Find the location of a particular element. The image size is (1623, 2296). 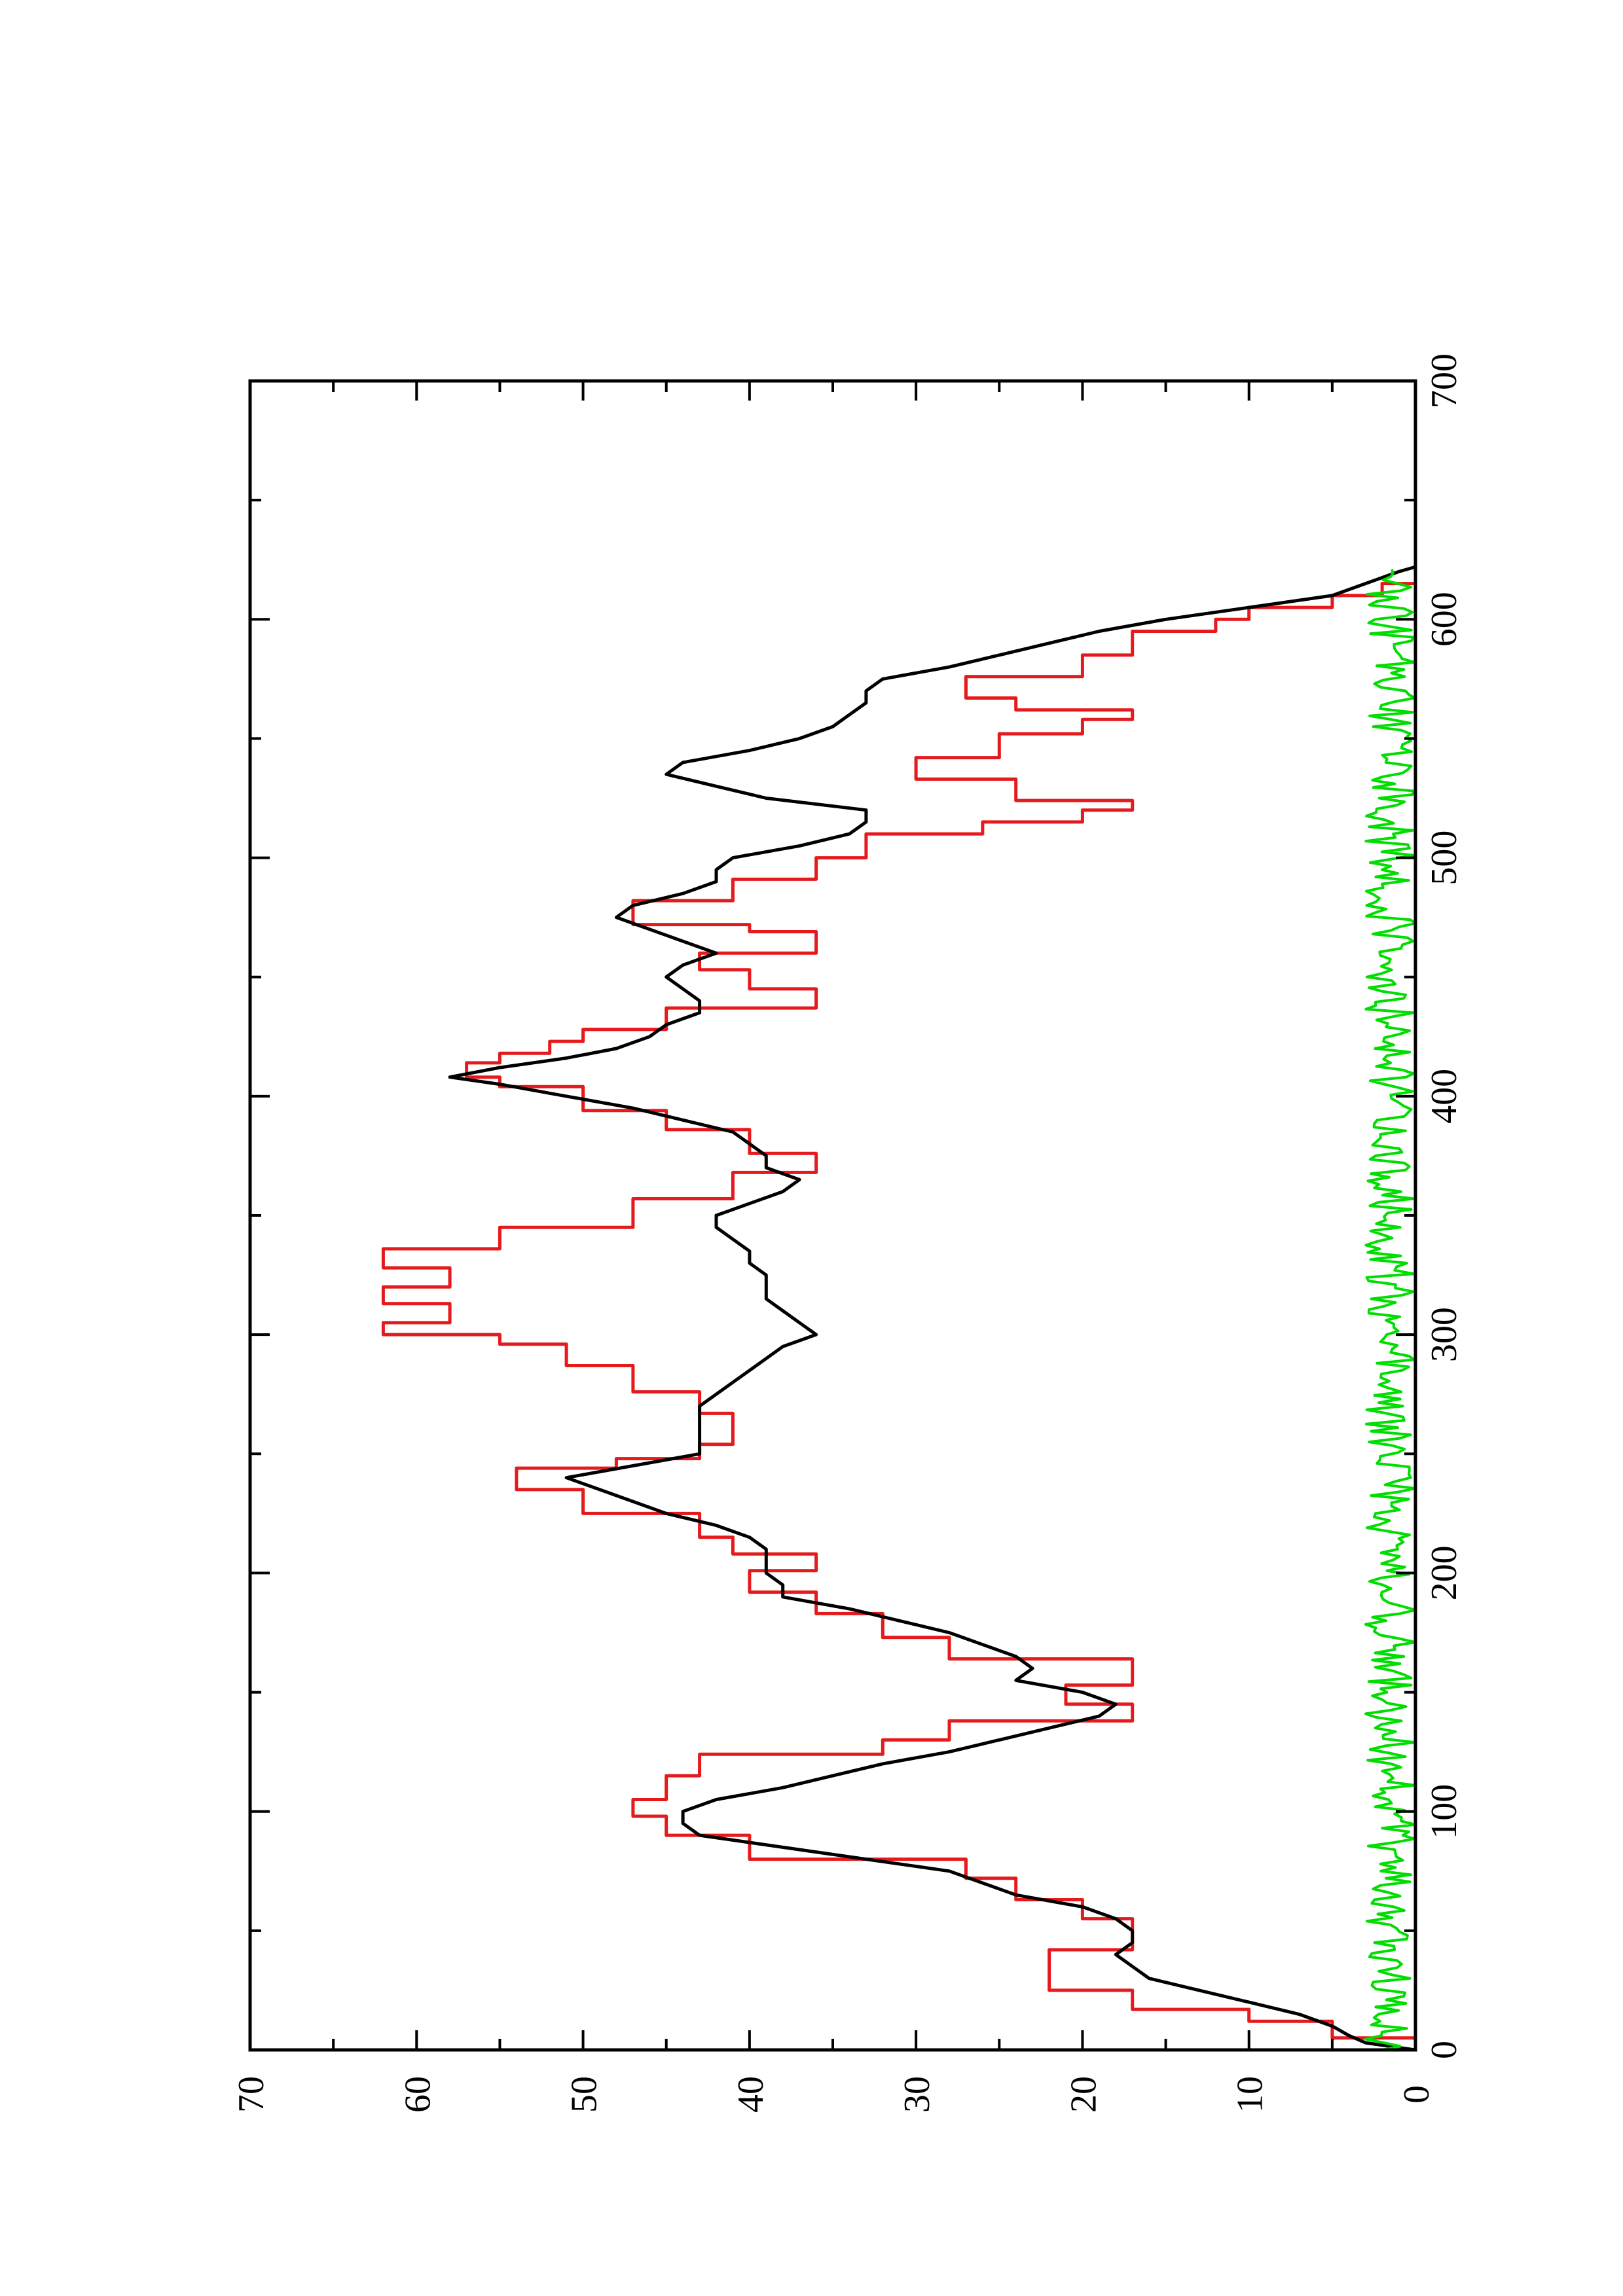

x-tick-label: 300 is located at coordinates (1444, 1334).